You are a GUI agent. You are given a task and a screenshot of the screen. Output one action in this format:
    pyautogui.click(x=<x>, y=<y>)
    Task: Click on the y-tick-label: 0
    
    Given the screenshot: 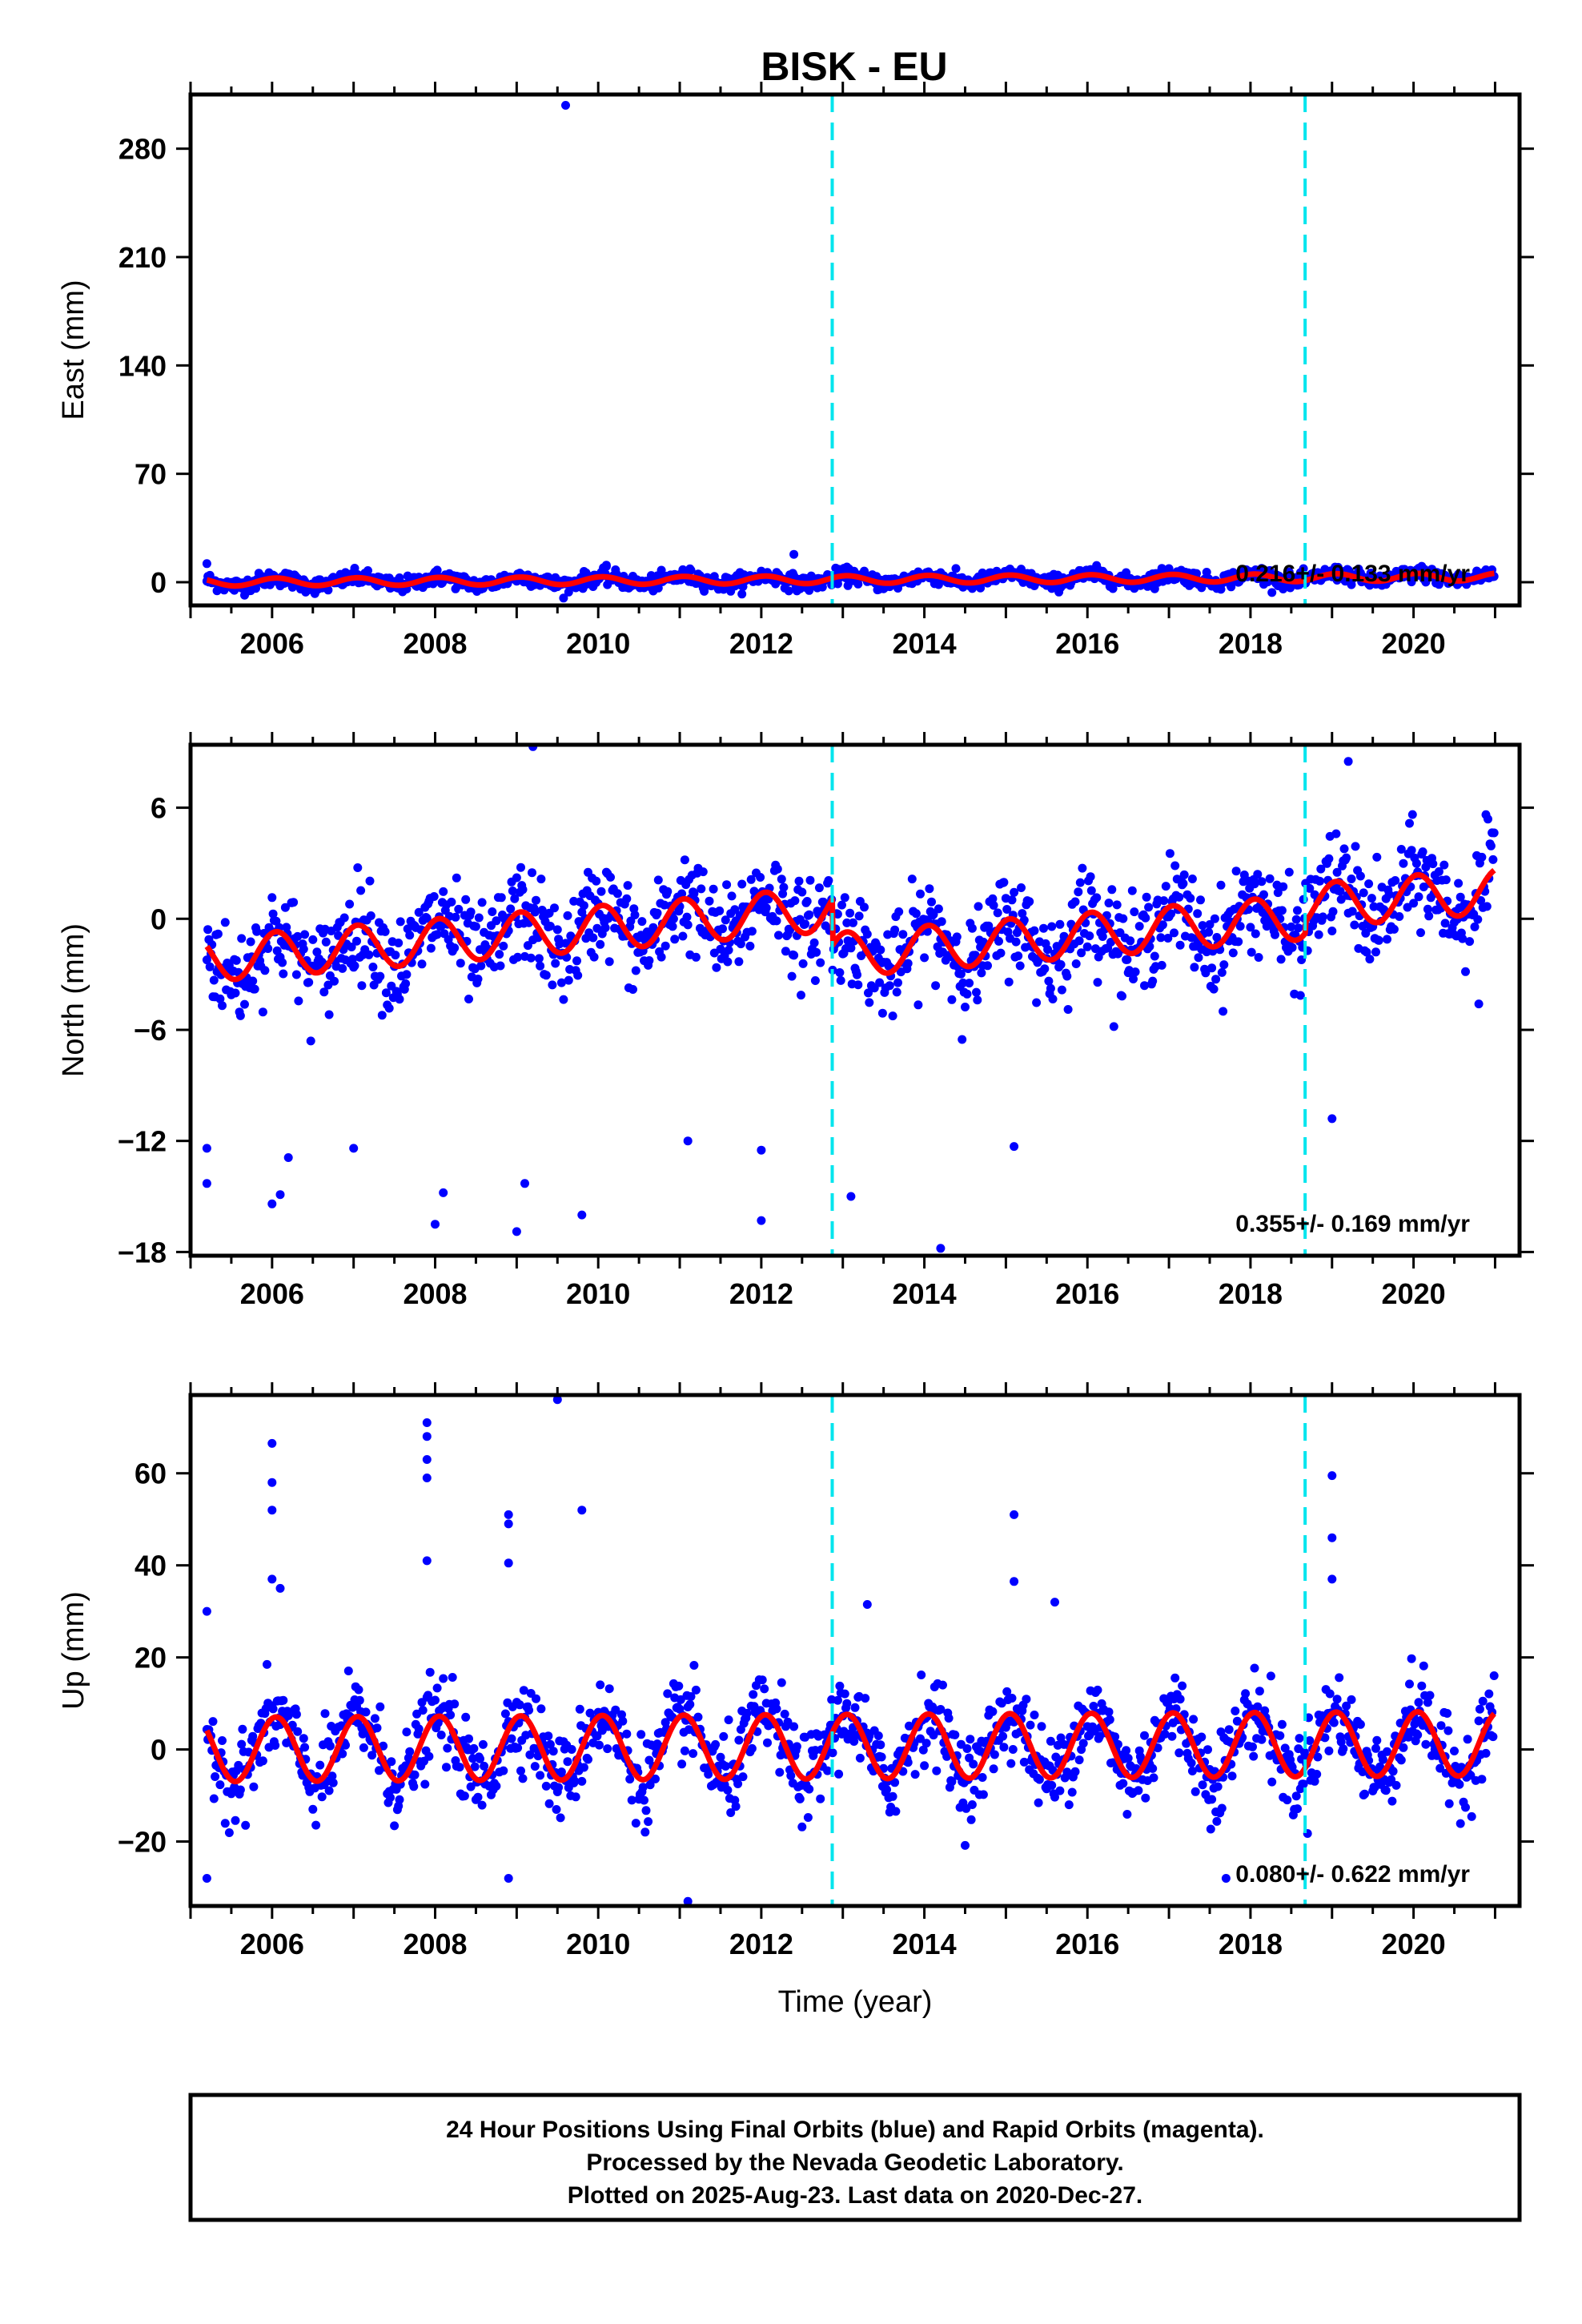 What is the action you would take?
    pyautogui.click(x=159, y=582)
    